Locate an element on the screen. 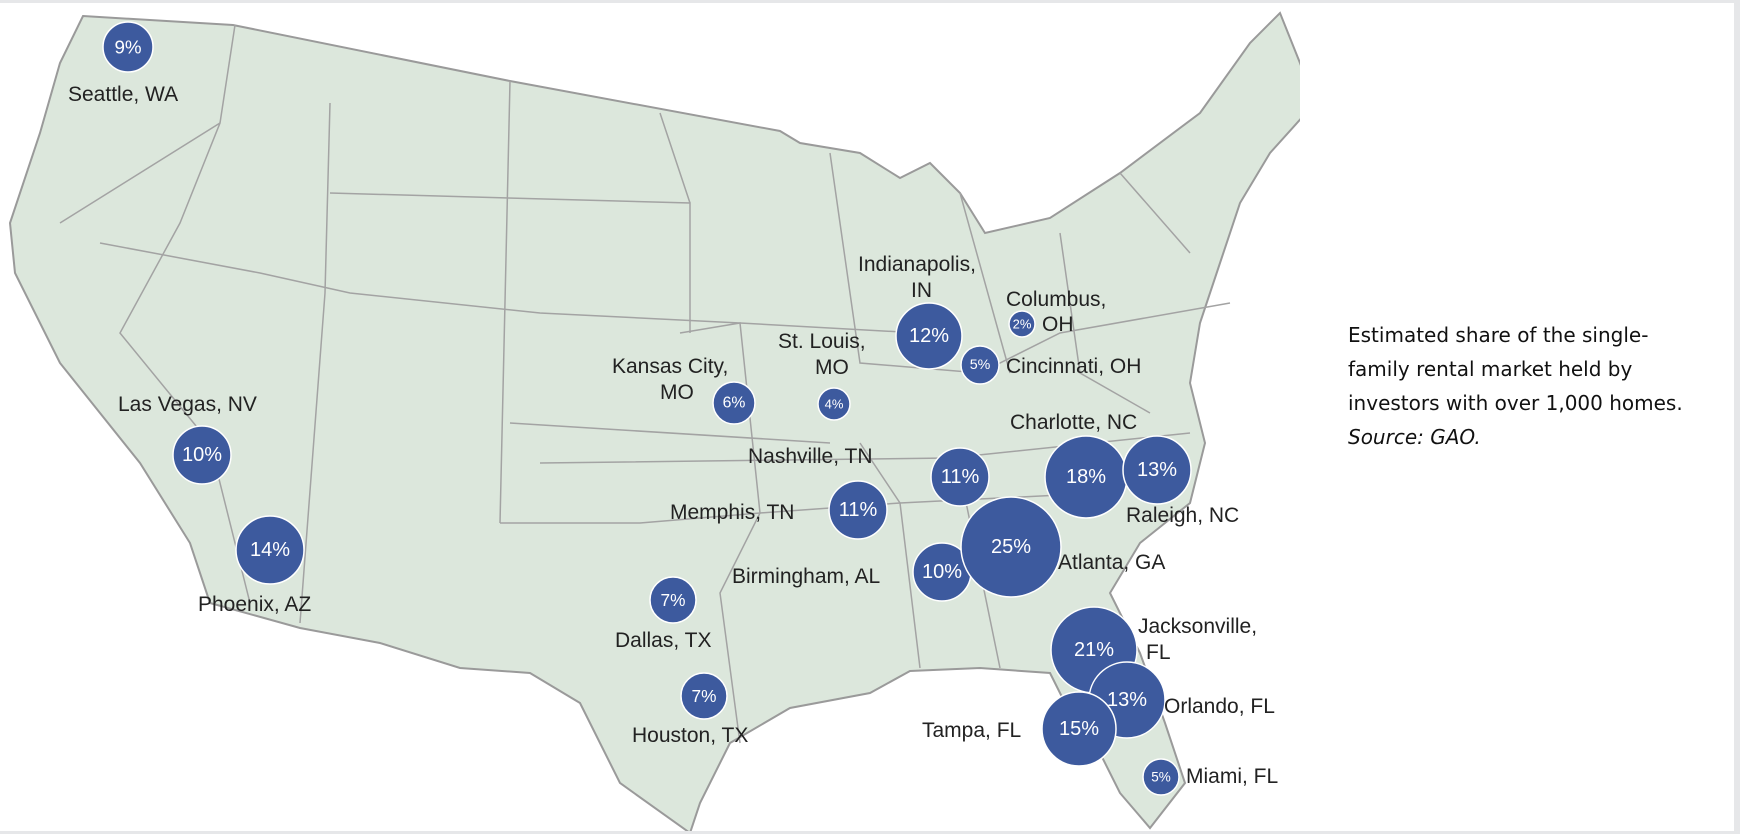  city-marker: 11% Memphis, TN is located at coordinates (779, 510).